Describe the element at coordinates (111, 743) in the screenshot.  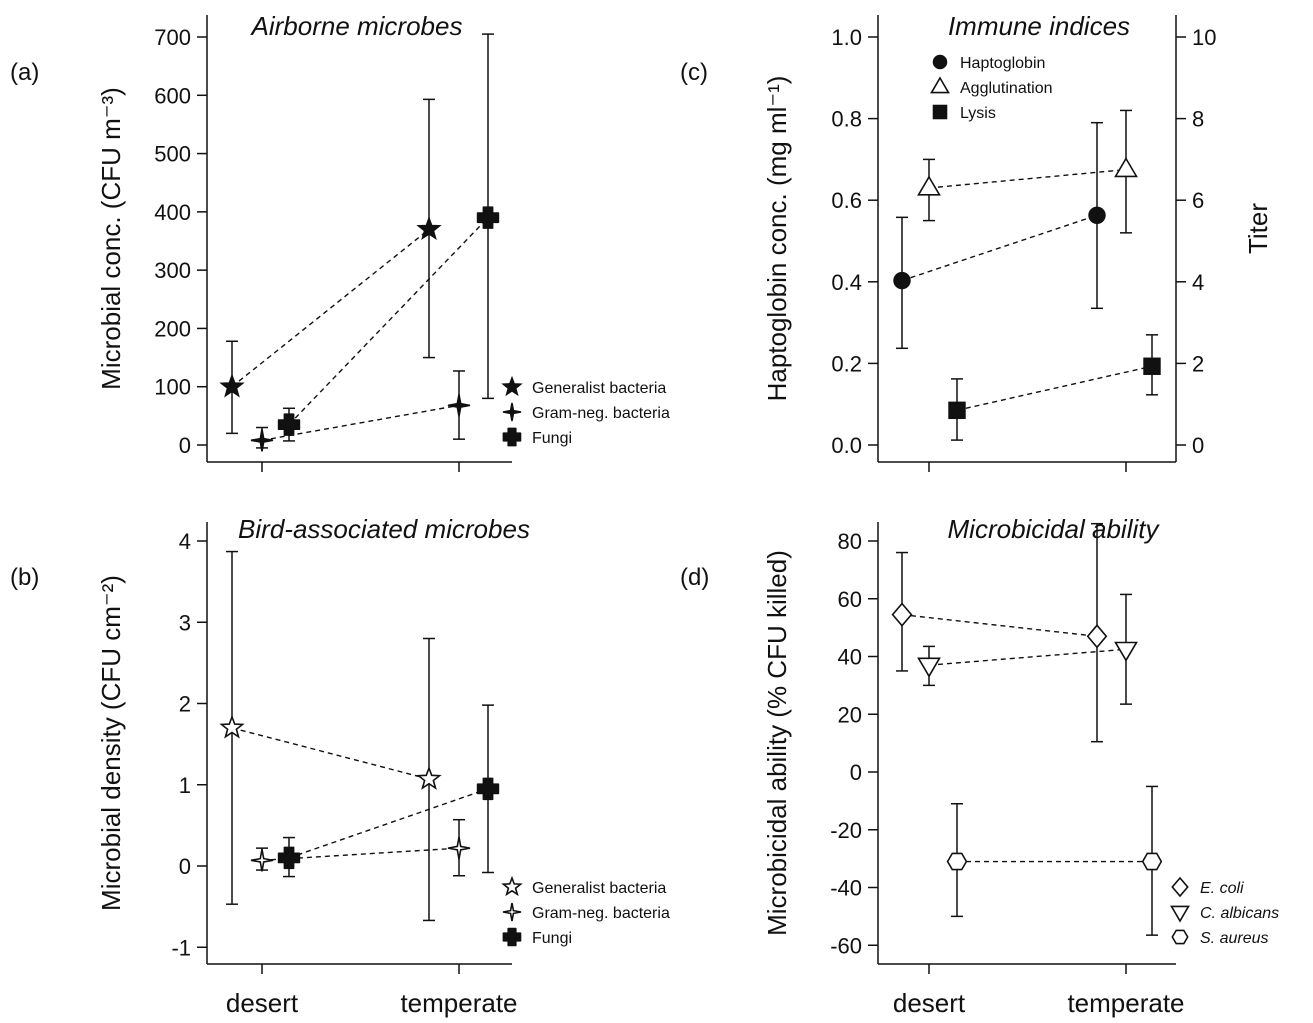
I see `y-axis-title: Microbial density (CFU cm⁻²)` at that location.